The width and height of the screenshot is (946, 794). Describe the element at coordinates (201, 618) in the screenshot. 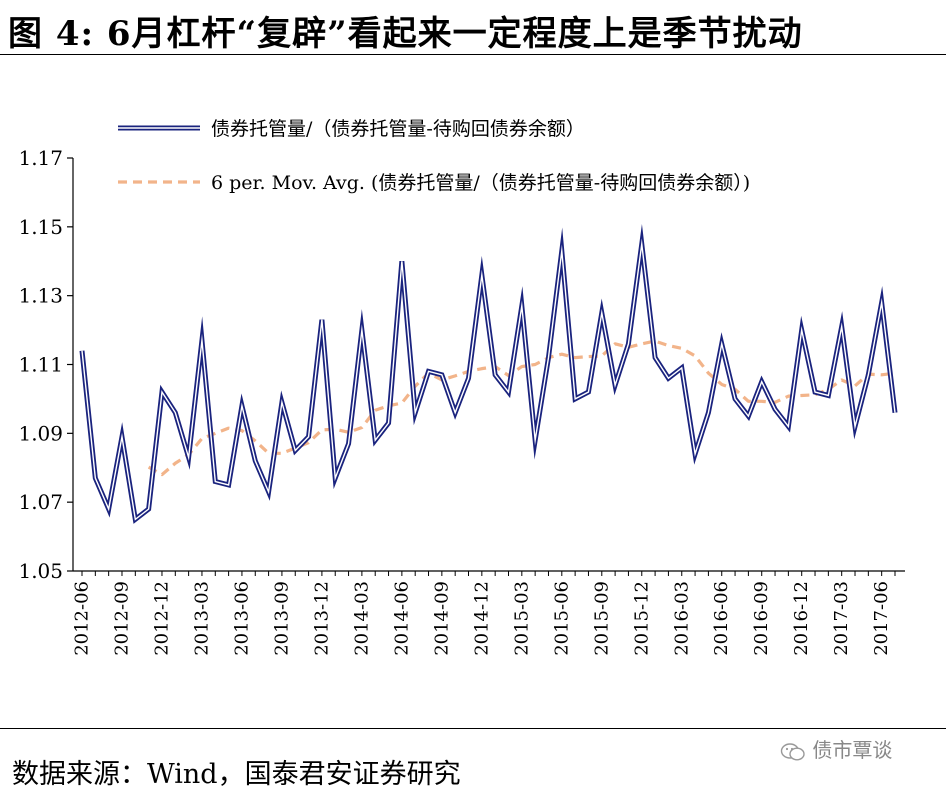

I see `x-tick-label: 2013-03` at that location.